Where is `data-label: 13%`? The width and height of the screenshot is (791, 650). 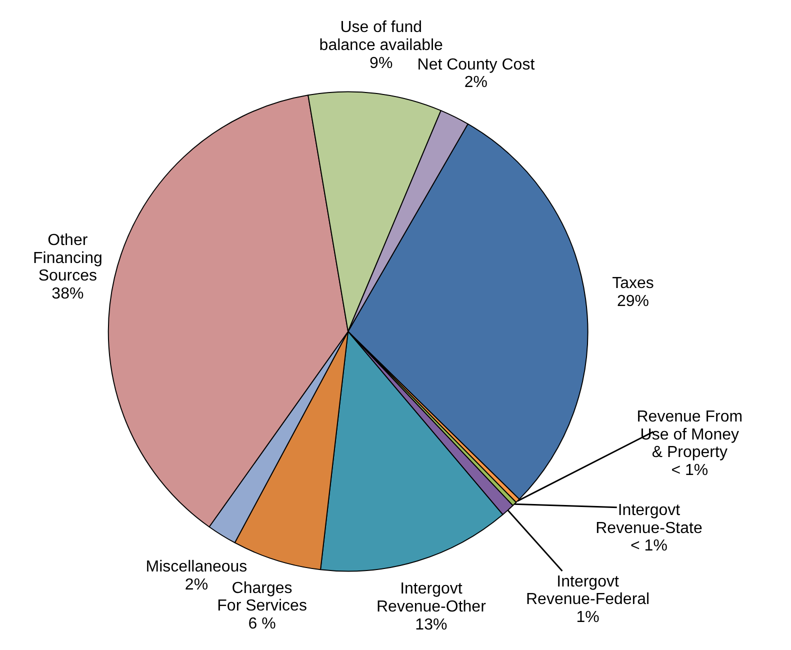
data-label: 13% is located at coordinates (431, 625).